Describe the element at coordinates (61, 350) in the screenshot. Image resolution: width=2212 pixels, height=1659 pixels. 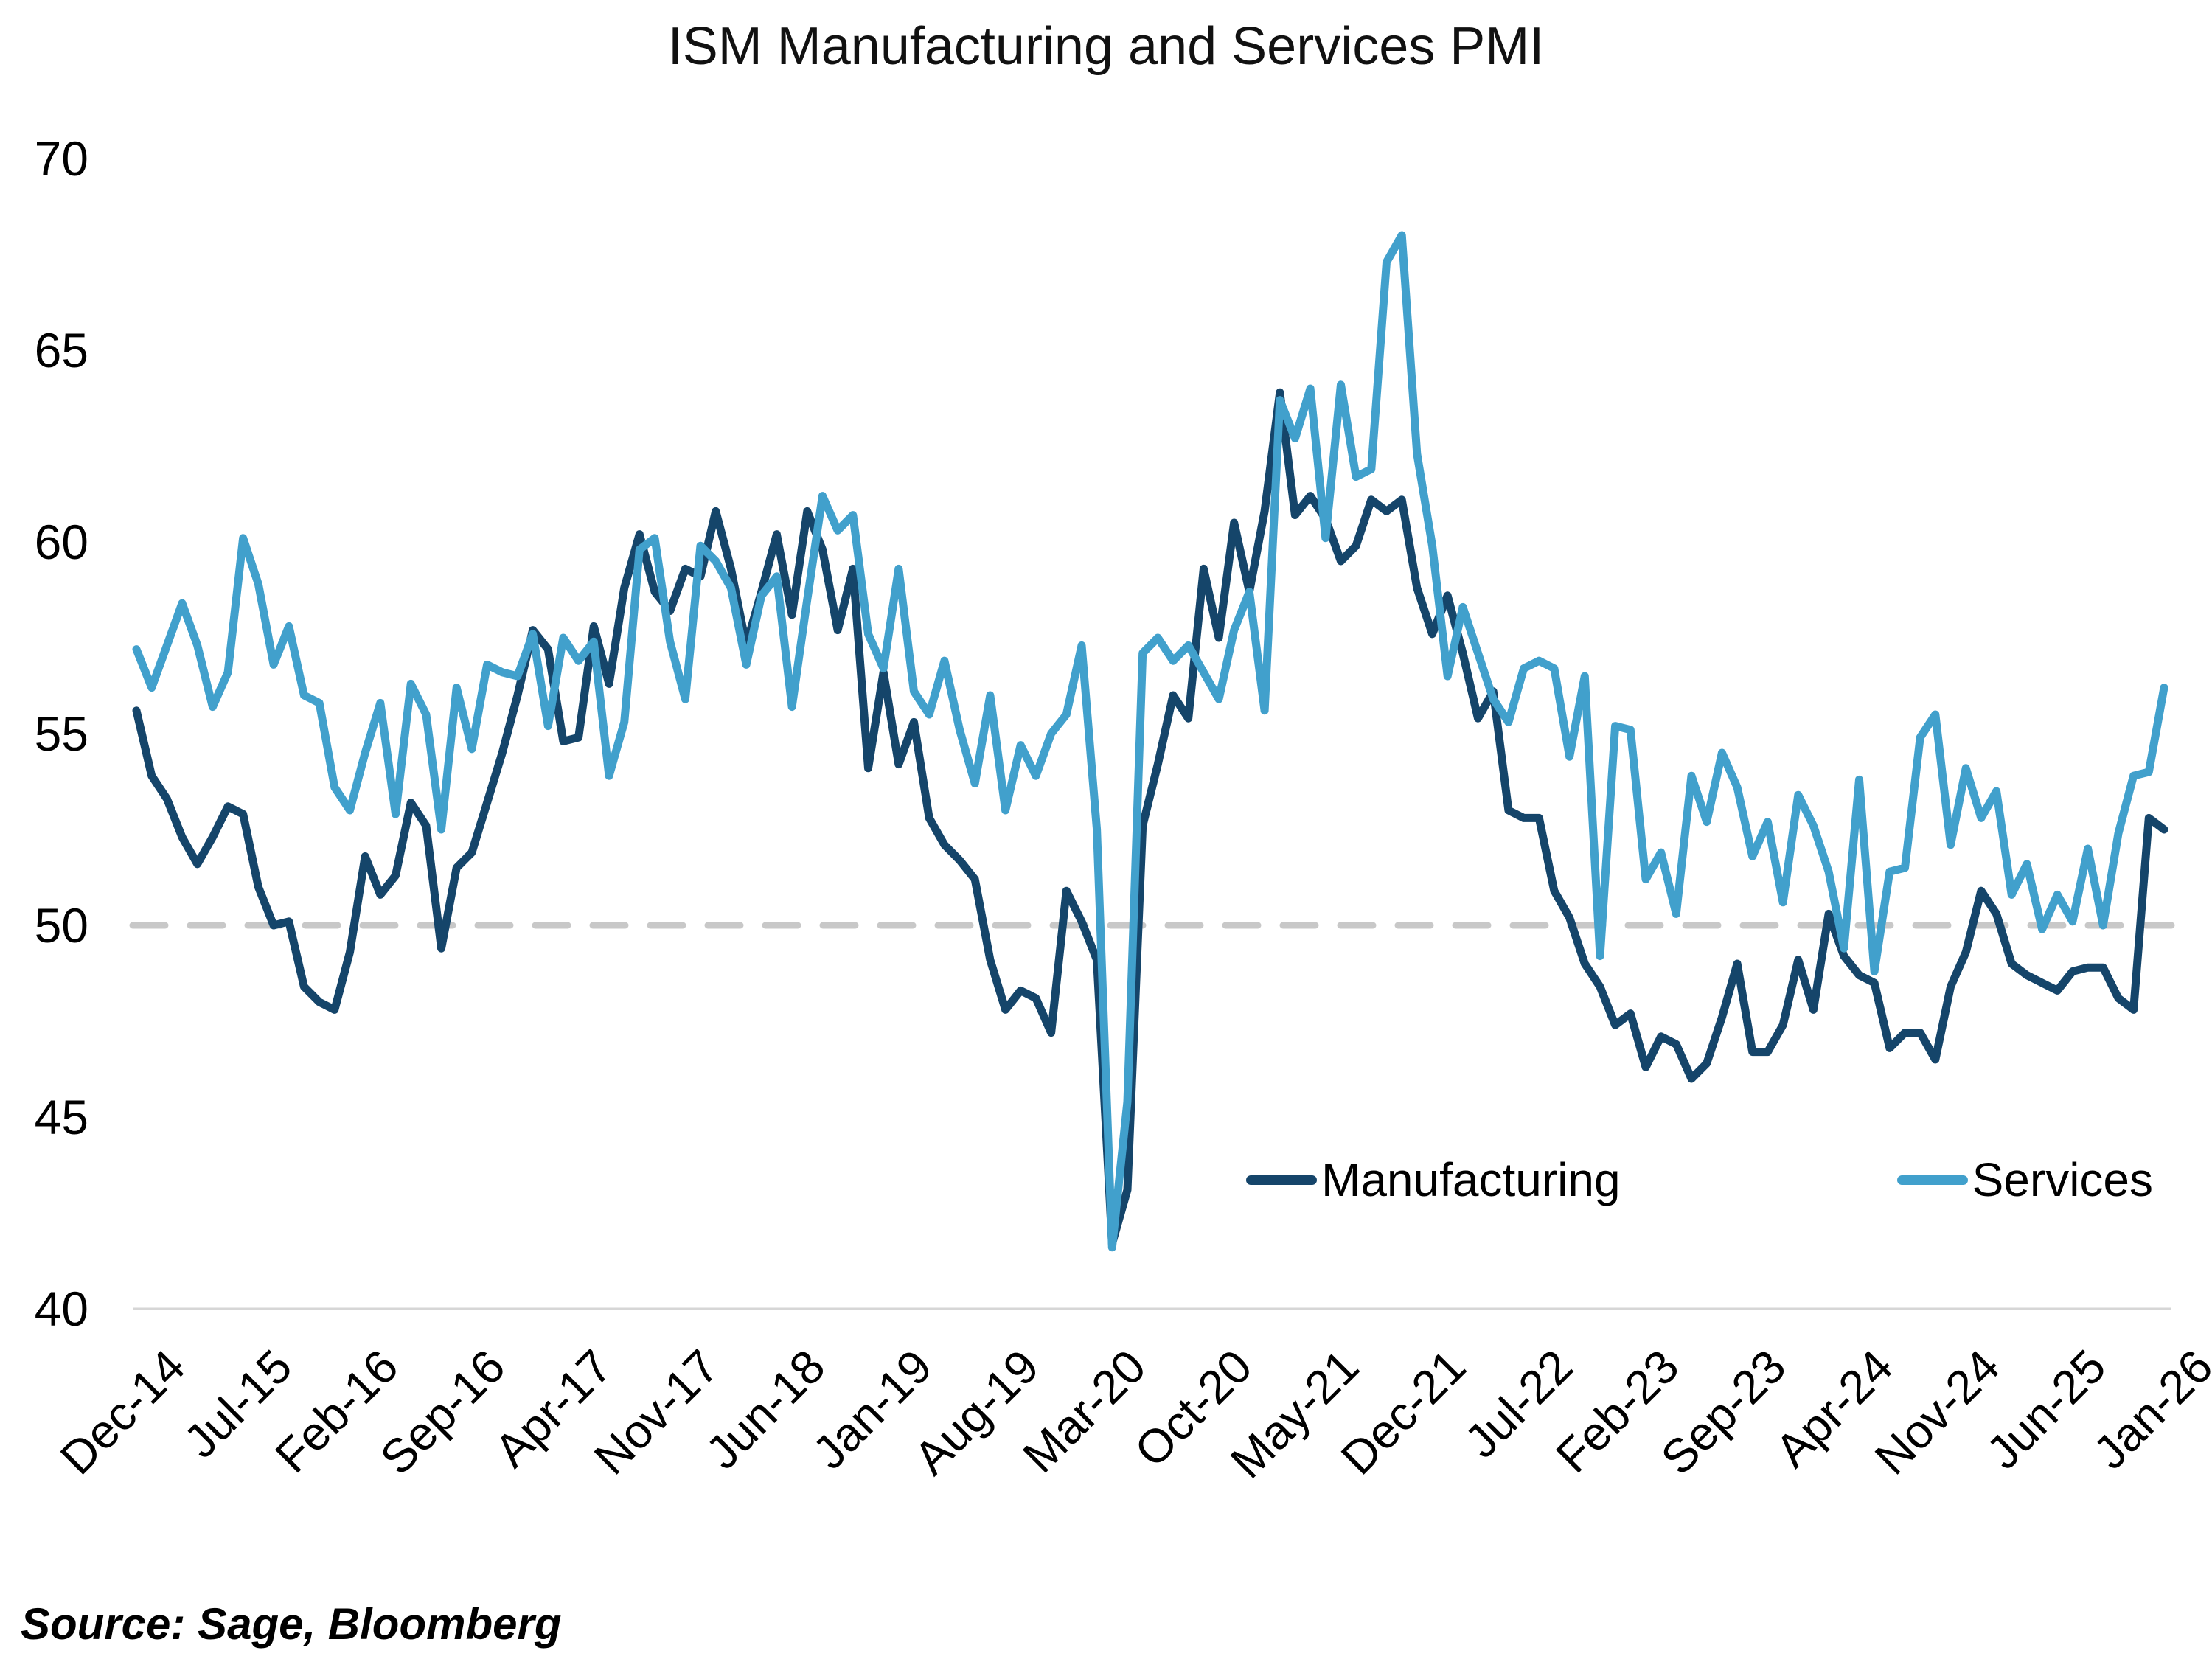
I see `y-axis-tick-label: 65` at that location.